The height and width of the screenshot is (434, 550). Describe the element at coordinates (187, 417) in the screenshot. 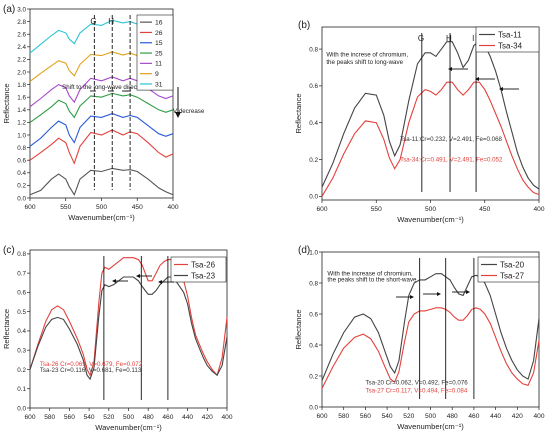

I see `x-tick-label-c: 440` at that location.